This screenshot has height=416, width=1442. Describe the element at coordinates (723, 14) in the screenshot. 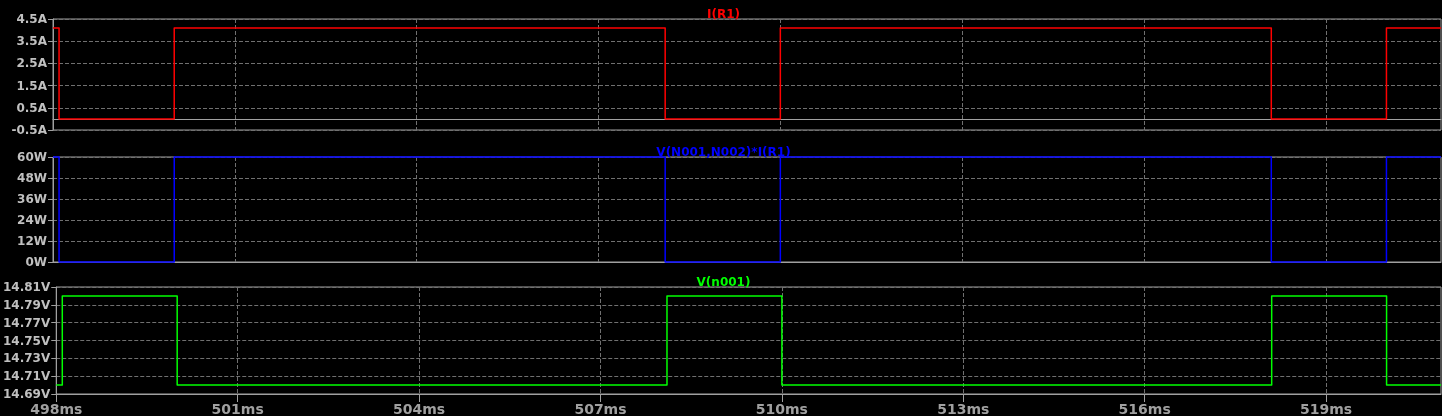

I see `text: I(R1)` at that location.